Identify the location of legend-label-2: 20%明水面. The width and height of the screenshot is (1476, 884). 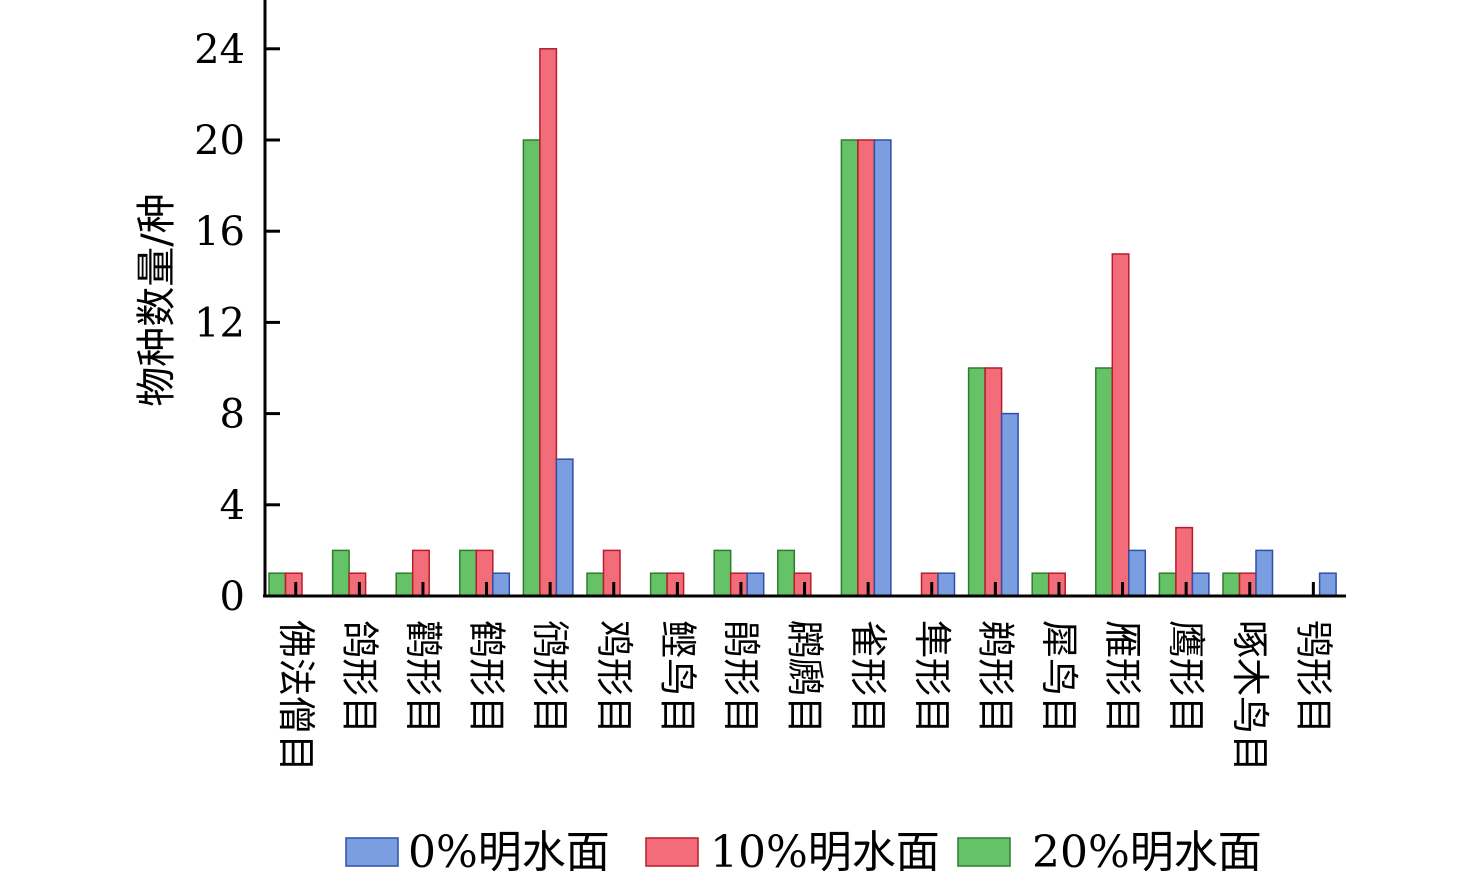
(1147, 852).